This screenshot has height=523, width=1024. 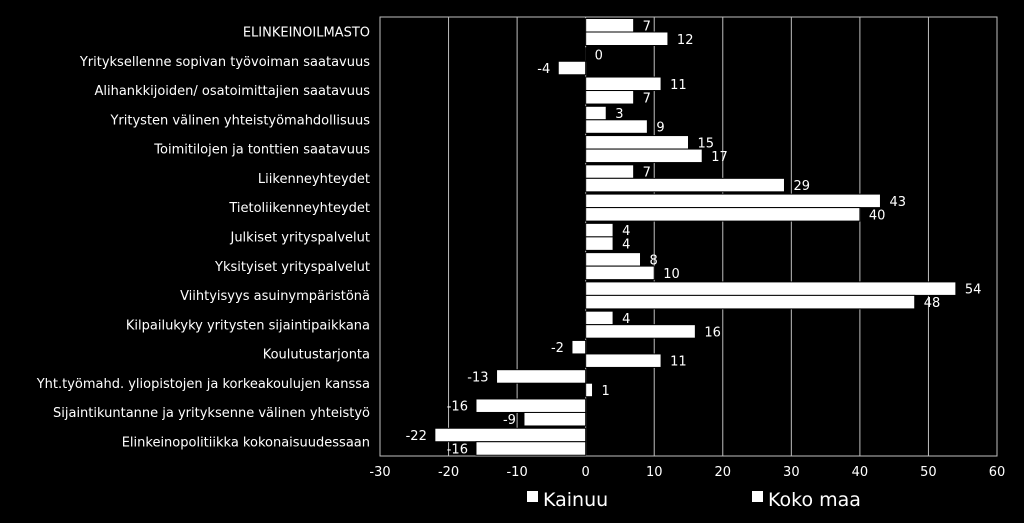 I want to click on data-label-koko-maa: 48, so click(x=932, y=303).